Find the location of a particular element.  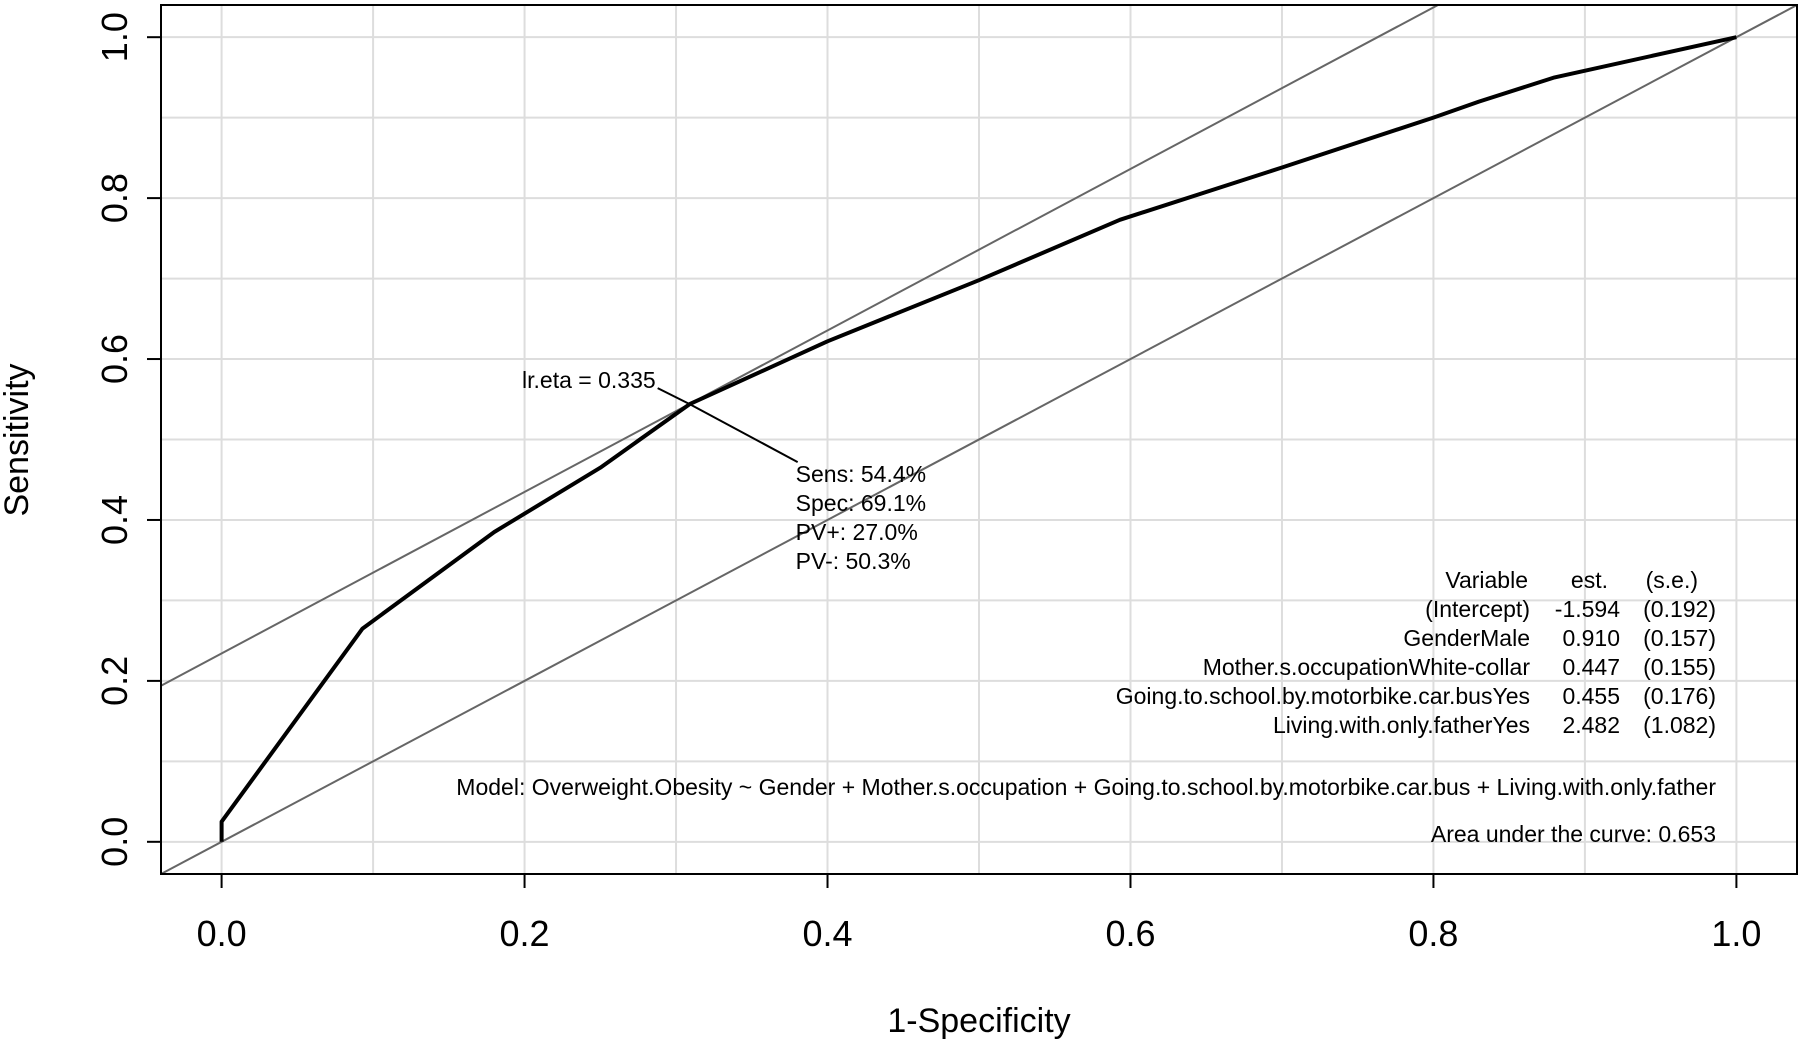

coef-cell: (0.176) is located at coordinates (1679, 696).